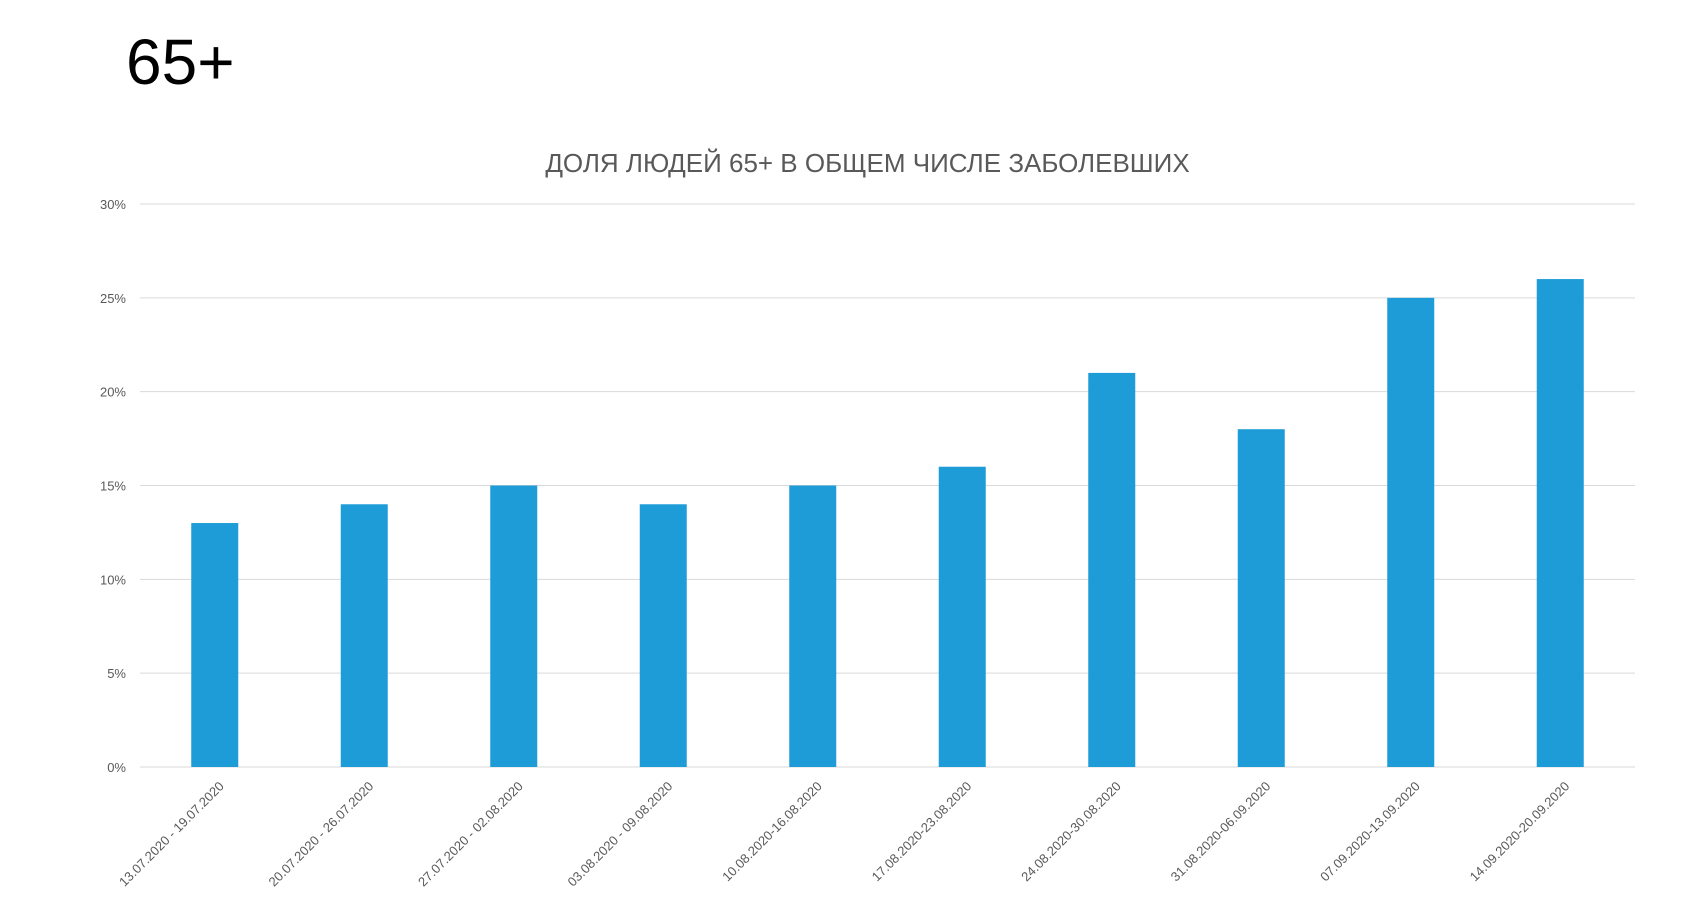 Image resolution: width=1700 pixels, height=922 pixels. Describe the element at coordinates (113, 204) in the screenshot. I see `y-tick-label: 30%` at that location.